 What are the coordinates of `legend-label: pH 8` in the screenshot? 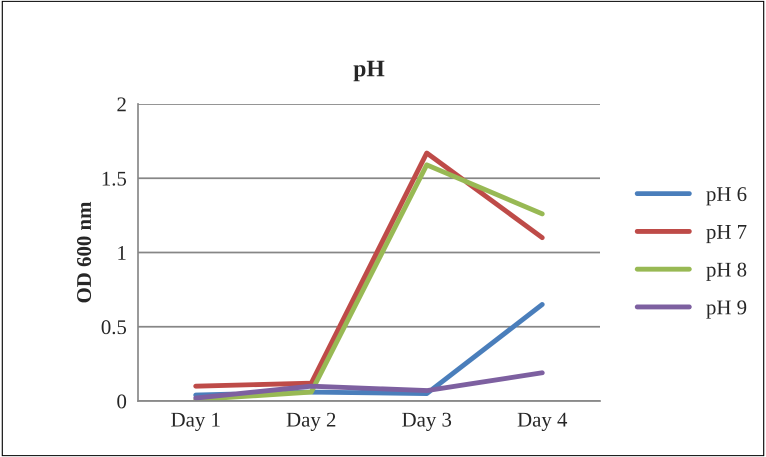 It's located at (726, 271).